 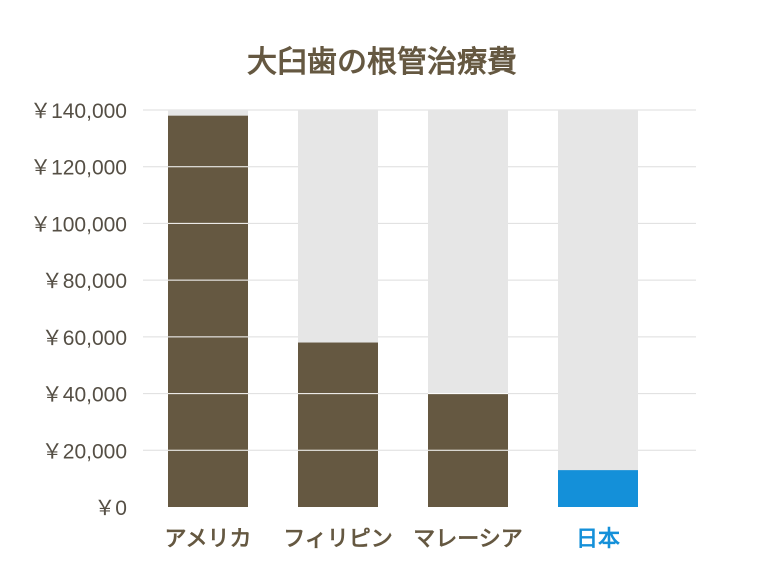 What do you see at coordinates (84, 281) in the screenshot?
I see `y-tick-label: ￥80,000` at bounding box center [84, 281].